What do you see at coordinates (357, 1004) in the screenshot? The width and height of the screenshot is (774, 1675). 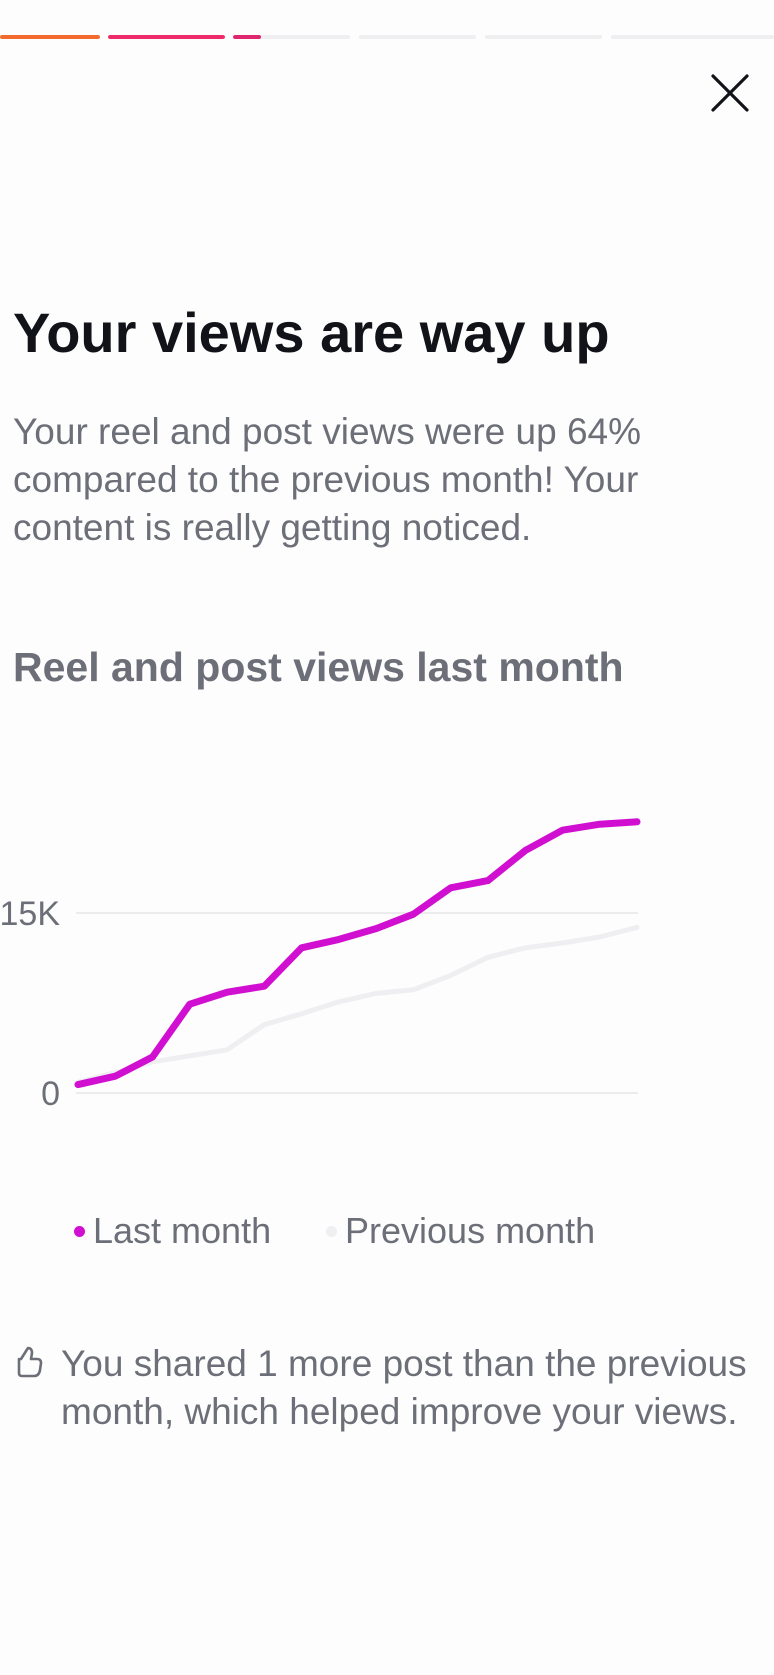 I see `series-line-previous-month` at bounding box center [357, 1004].